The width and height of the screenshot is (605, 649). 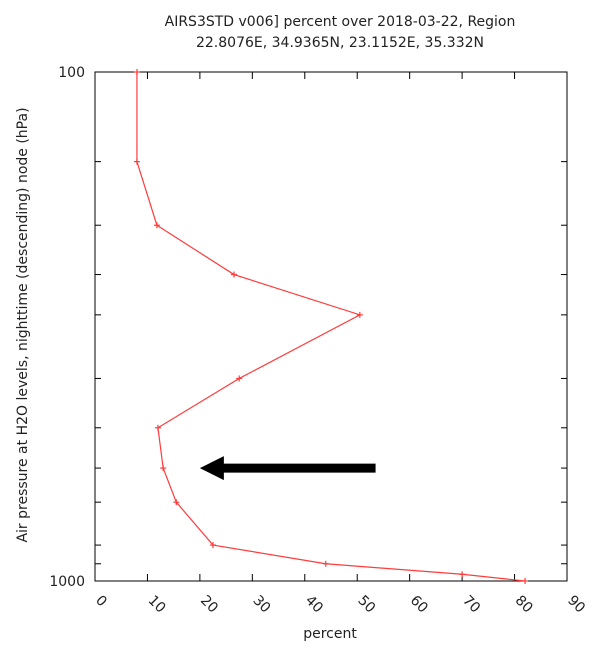 I want to click on x-tick-label: 0, so click(x=101, y=602).